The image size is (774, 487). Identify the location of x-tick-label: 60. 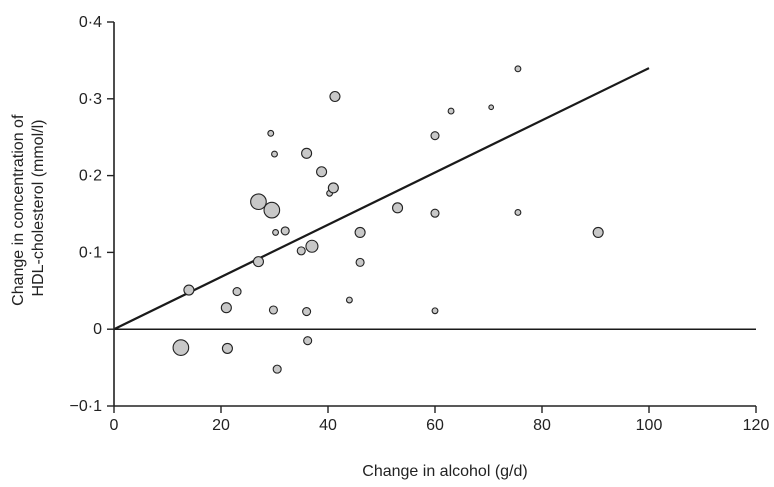
(435, 425).